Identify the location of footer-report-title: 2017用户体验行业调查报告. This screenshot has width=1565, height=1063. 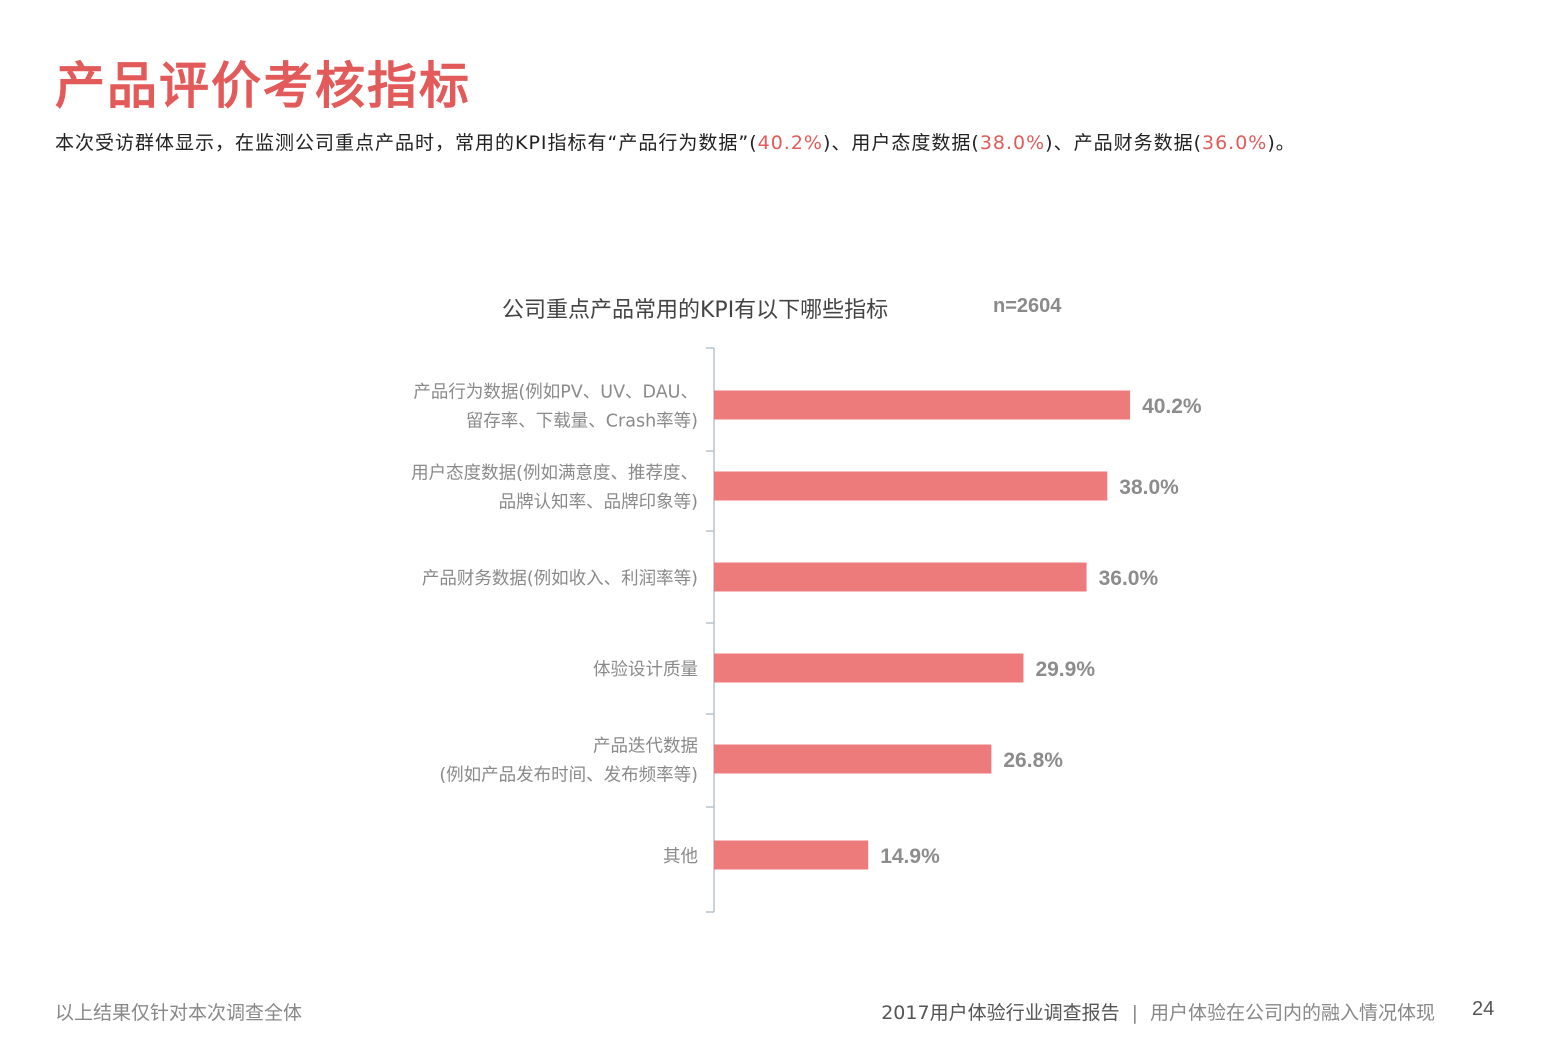
(1000, 1013).